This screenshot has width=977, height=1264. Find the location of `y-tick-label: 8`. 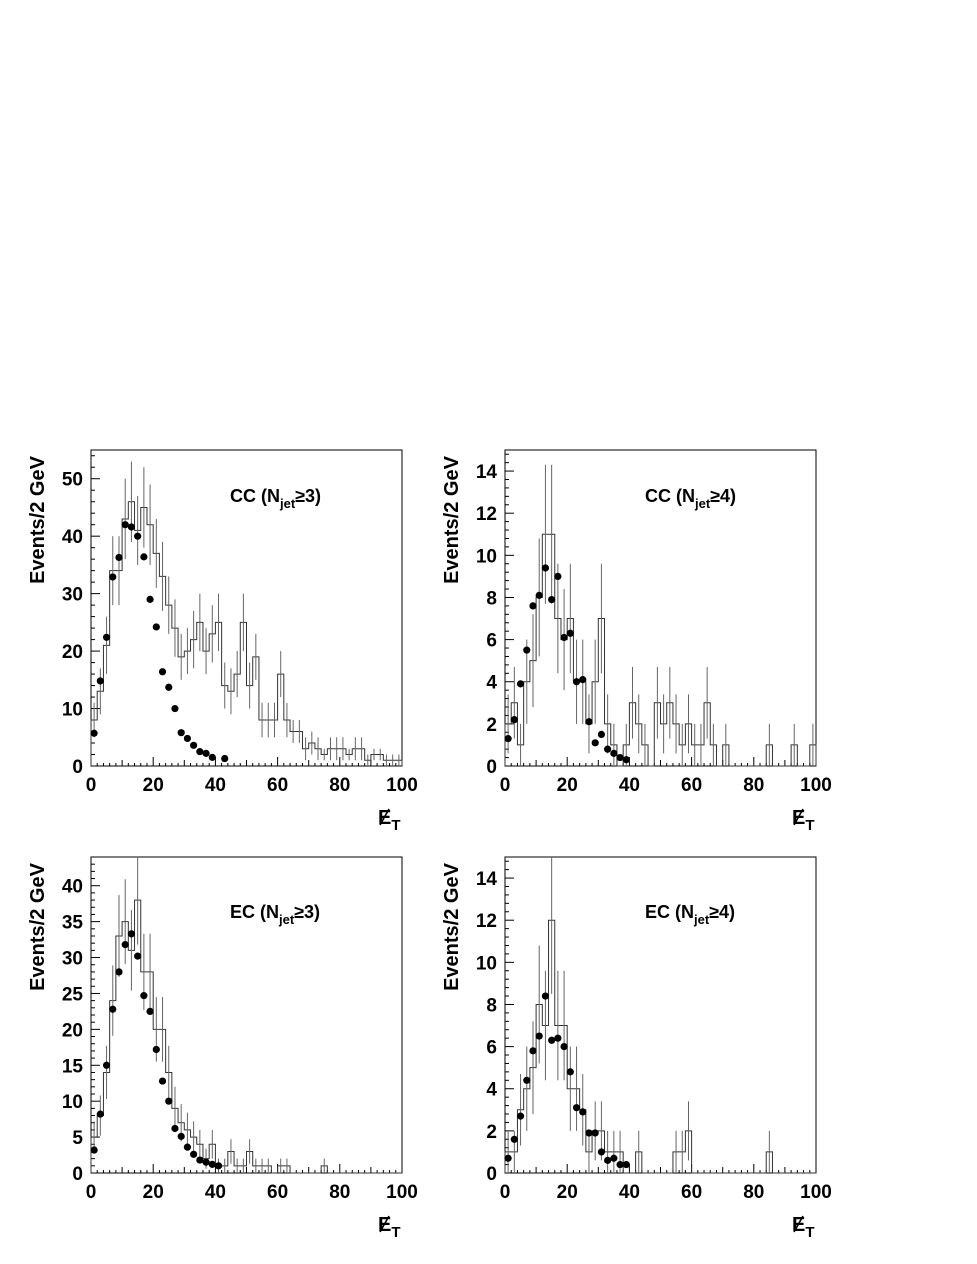

y-tick-label: 8 is located at coordinates (491, 598).